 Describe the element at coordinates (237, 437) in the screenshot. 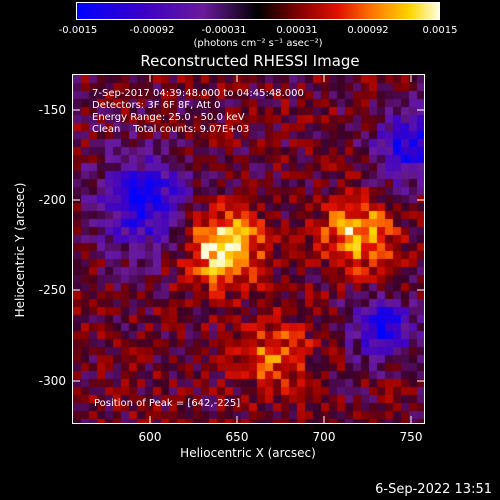

I see `x-tick-label: 650` at that location.